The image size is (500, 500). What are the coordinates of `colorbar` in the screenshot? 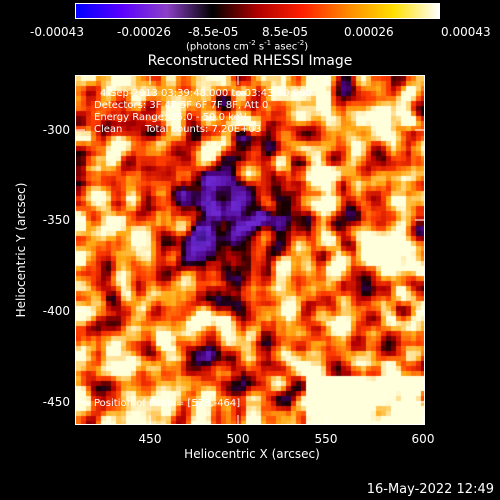 It's located at (257, 11).